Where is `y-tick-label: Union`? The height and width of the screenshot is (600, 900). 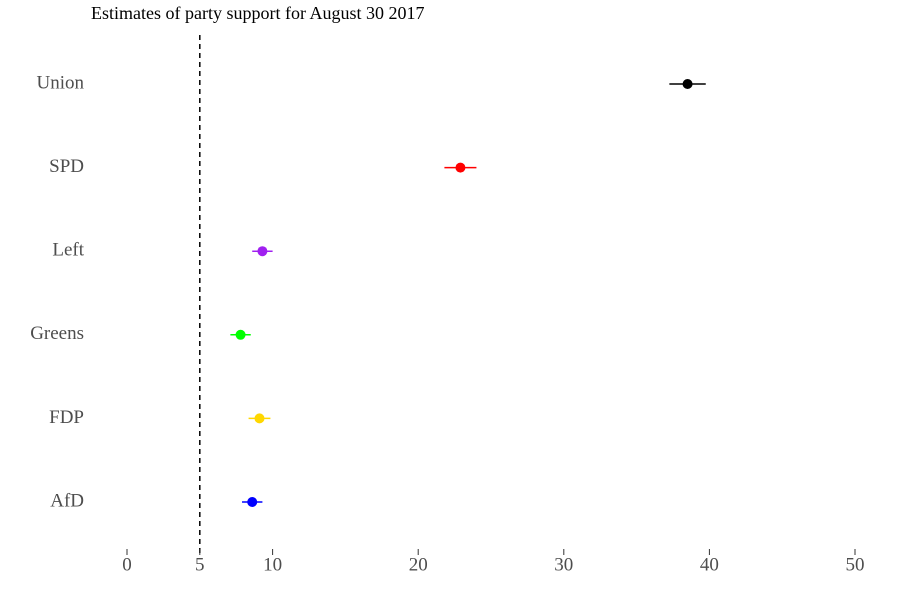
y-tick-label: Union is located at coordinates (61, 82).